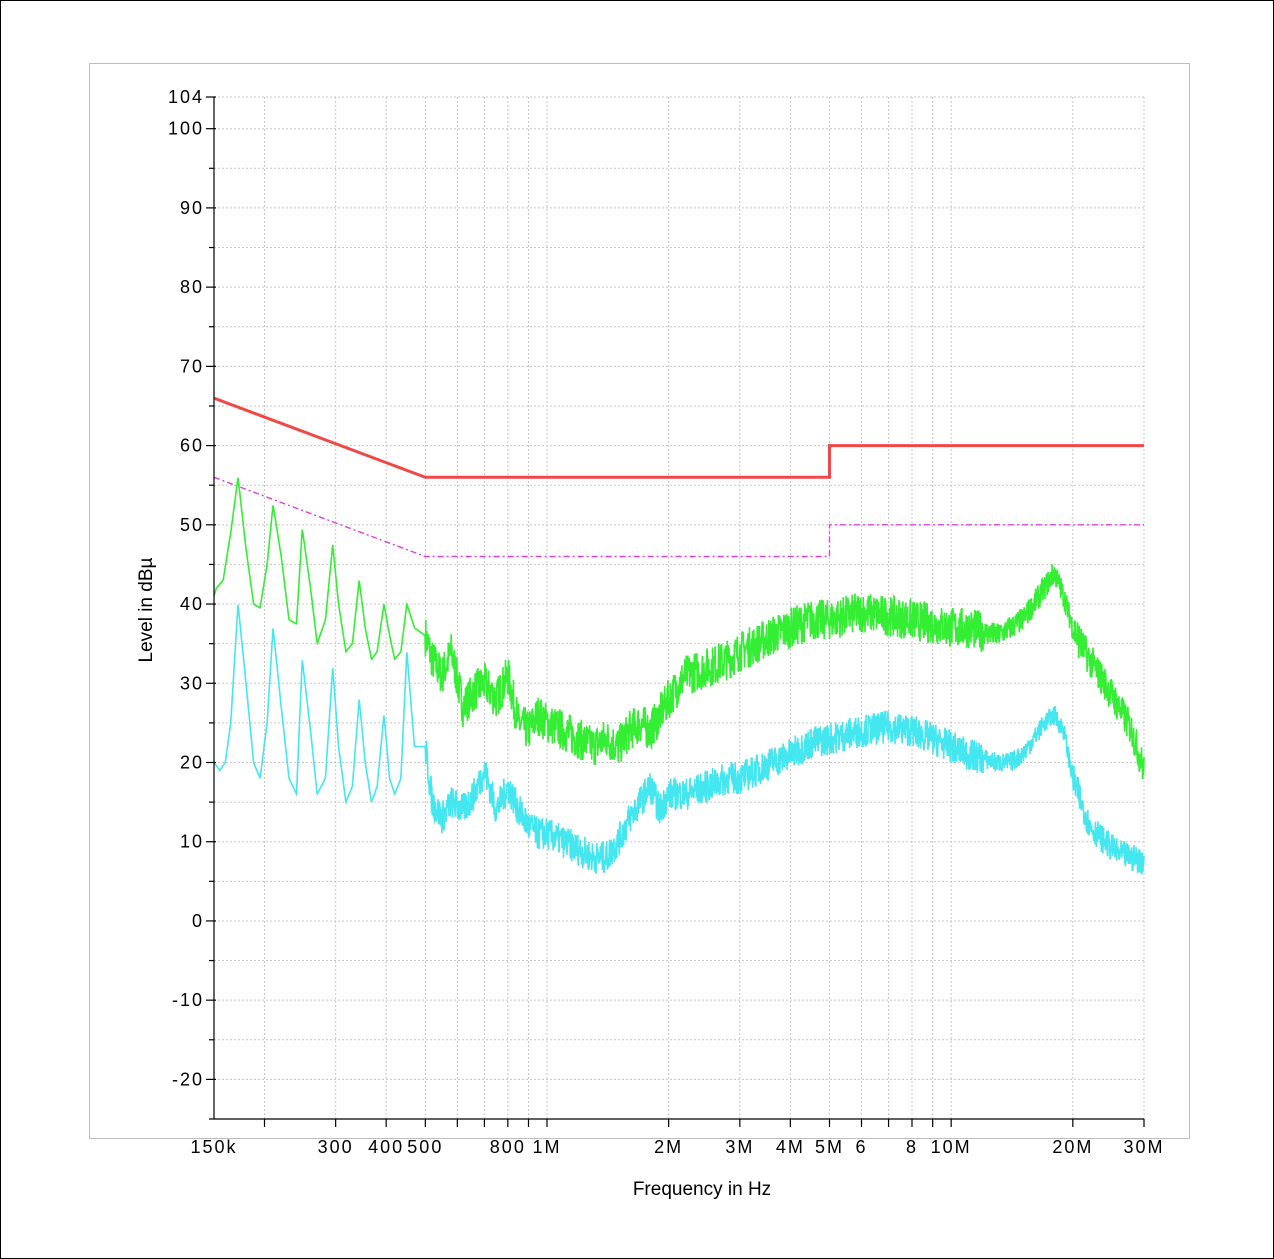 The width and height of the screenshot is (1274, 1259). What do you see at coordinates (912, 1147) in the screenshot?
I see `x-tick-label: 8` at bounding box center [912, 1147].